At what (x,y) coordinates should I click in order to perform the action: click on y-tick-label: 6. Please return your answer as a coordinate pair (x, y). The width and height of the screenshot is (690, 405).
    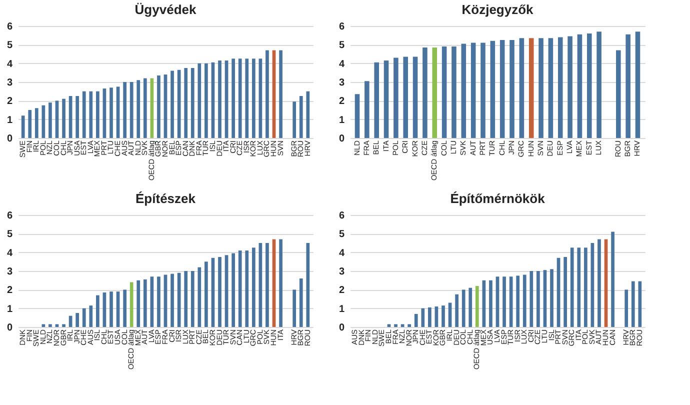
    Looking at the image, I should click on (9, 216).